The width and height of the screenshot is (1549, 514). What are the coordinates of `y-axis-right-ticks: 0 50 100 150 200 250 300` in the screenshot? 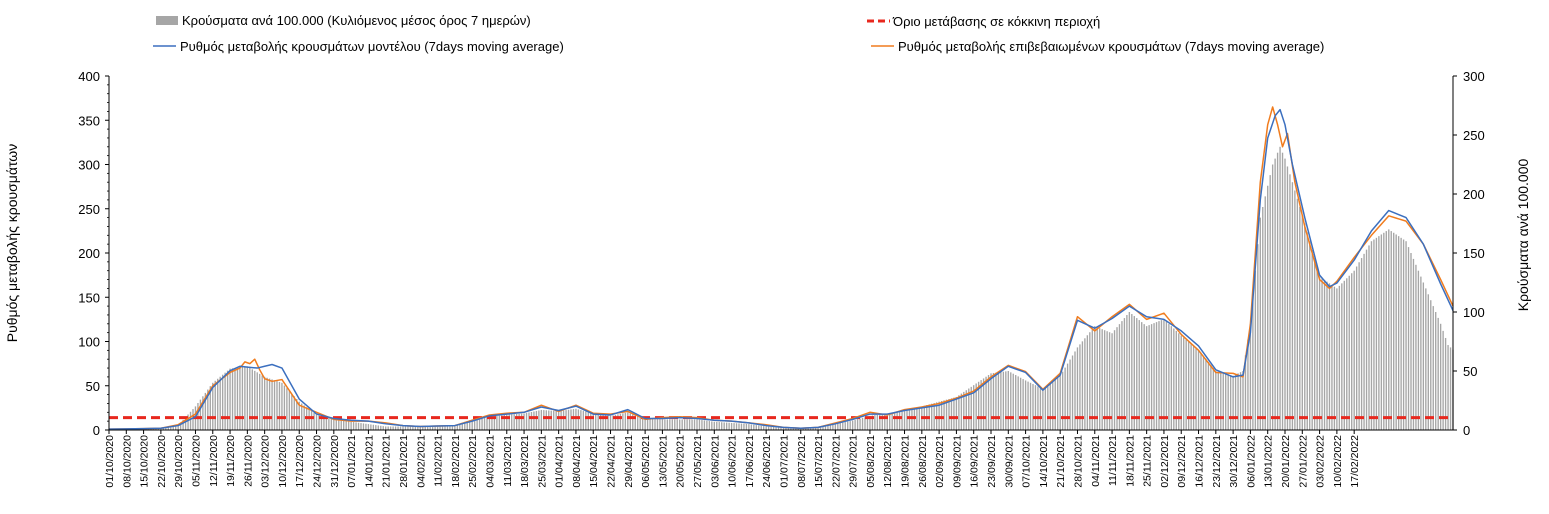 It's located at (1469, 253).